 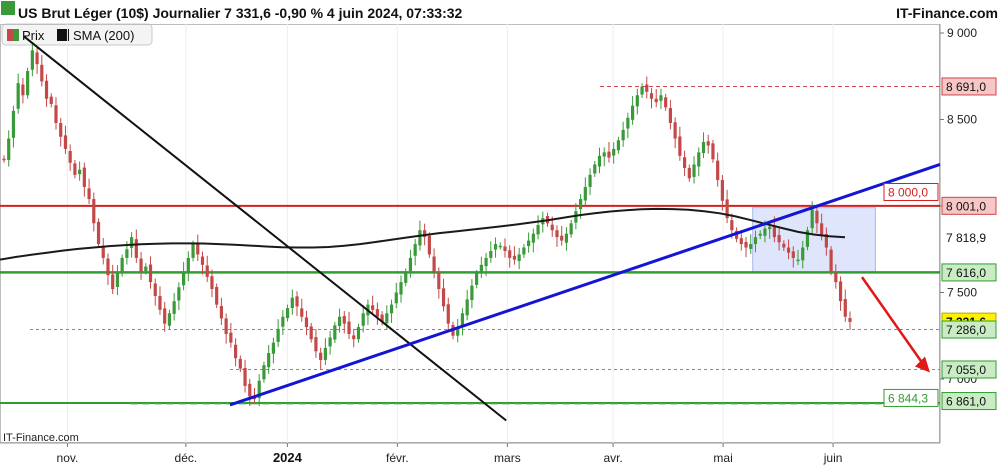 I want to click on y-tick-label: 7 500, so click(x=962, y=293).